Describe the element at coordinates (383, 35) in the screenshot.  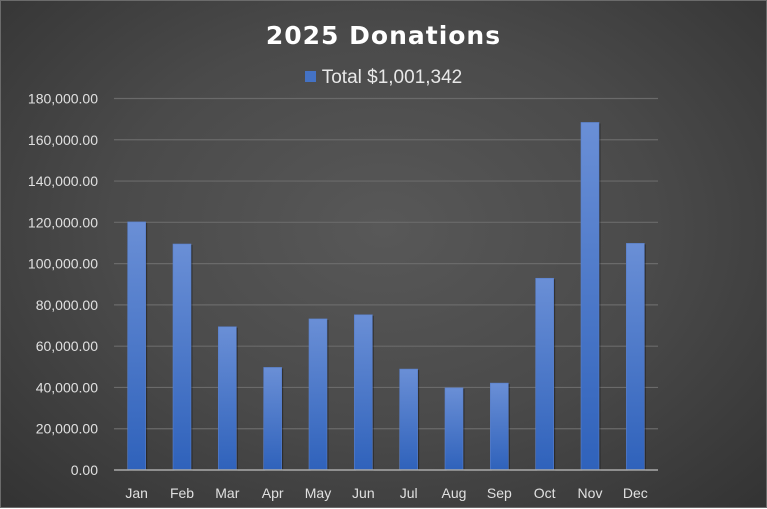
I see `chart-title: 2025 Donations` at that location.